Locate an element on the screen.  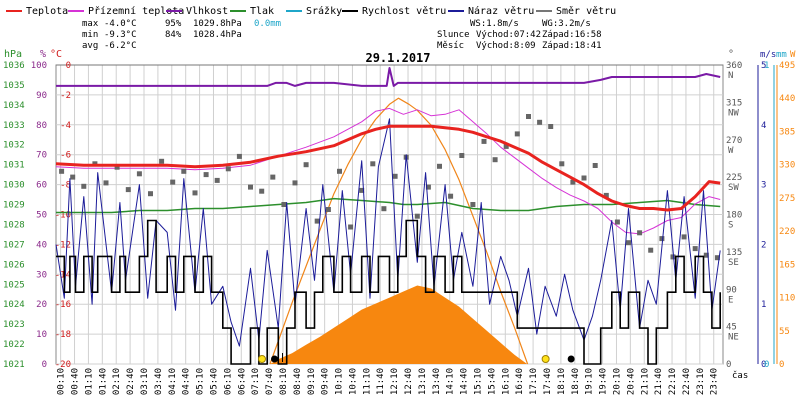
time-tick-label: 09:10 is located at coordinates (312, 381).